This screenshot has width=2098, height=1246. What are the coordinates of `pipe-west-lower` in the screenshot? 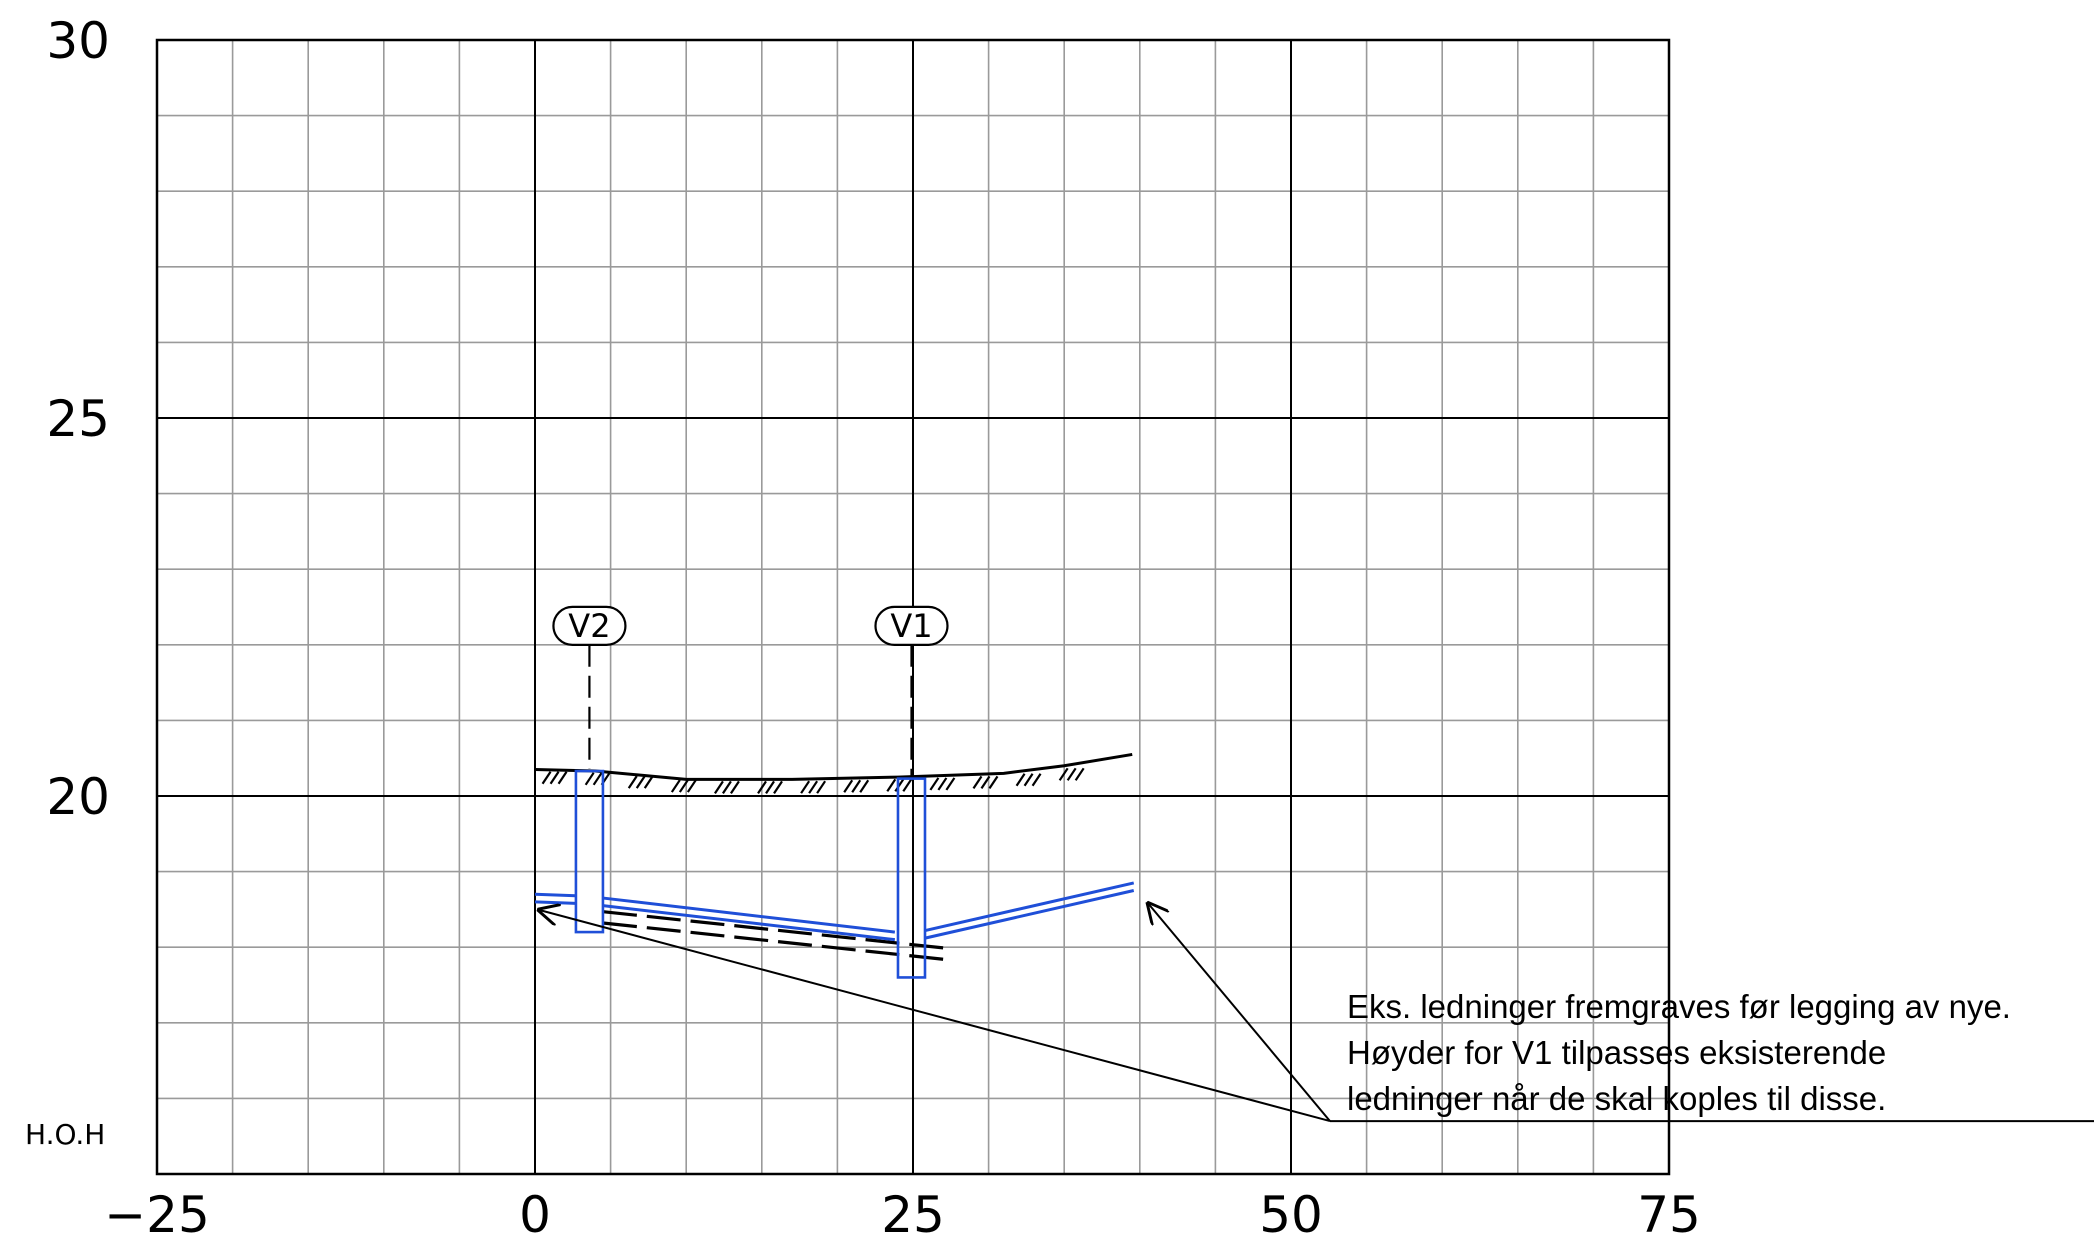 It's located at (555, 902).